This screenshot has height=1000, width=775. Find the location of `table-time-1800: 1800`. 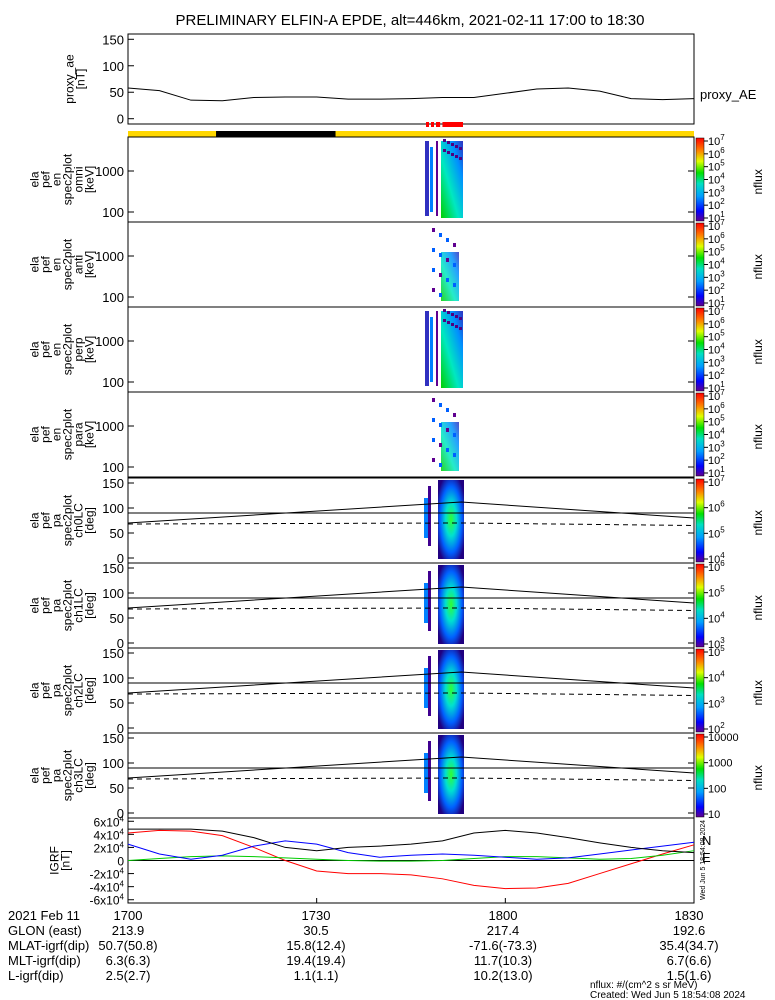

table-time-1800: 1800 is located at coordinates (503, 915).